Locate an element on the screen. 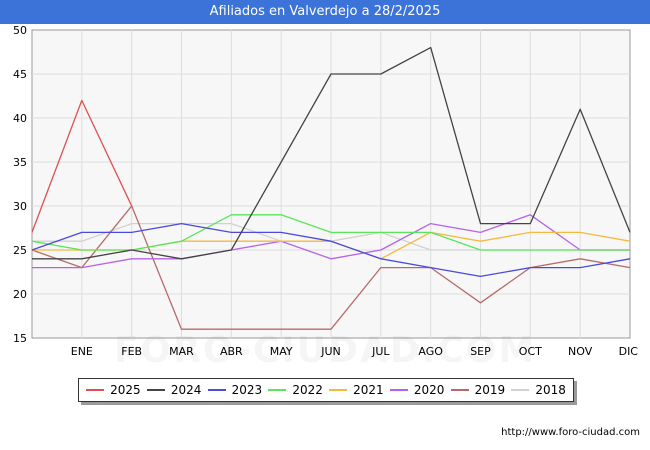 Image resolution: width=650 pixels, height=450 pixels. y-axis: 15 20 25 30 35 40 45 50 is located at coordinates (20, 184).